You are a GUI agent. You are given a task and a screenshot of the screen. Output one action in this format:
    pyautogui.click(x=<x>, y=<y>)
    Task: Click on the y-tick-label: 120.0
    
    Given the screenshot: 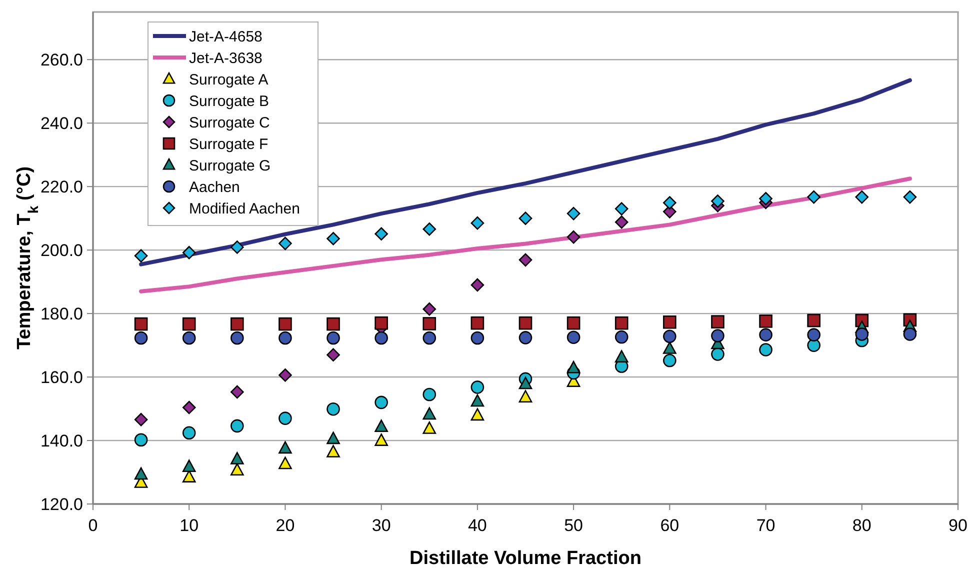 What is the action you would take?
    pyautogui.click(x=61, y=504)
    